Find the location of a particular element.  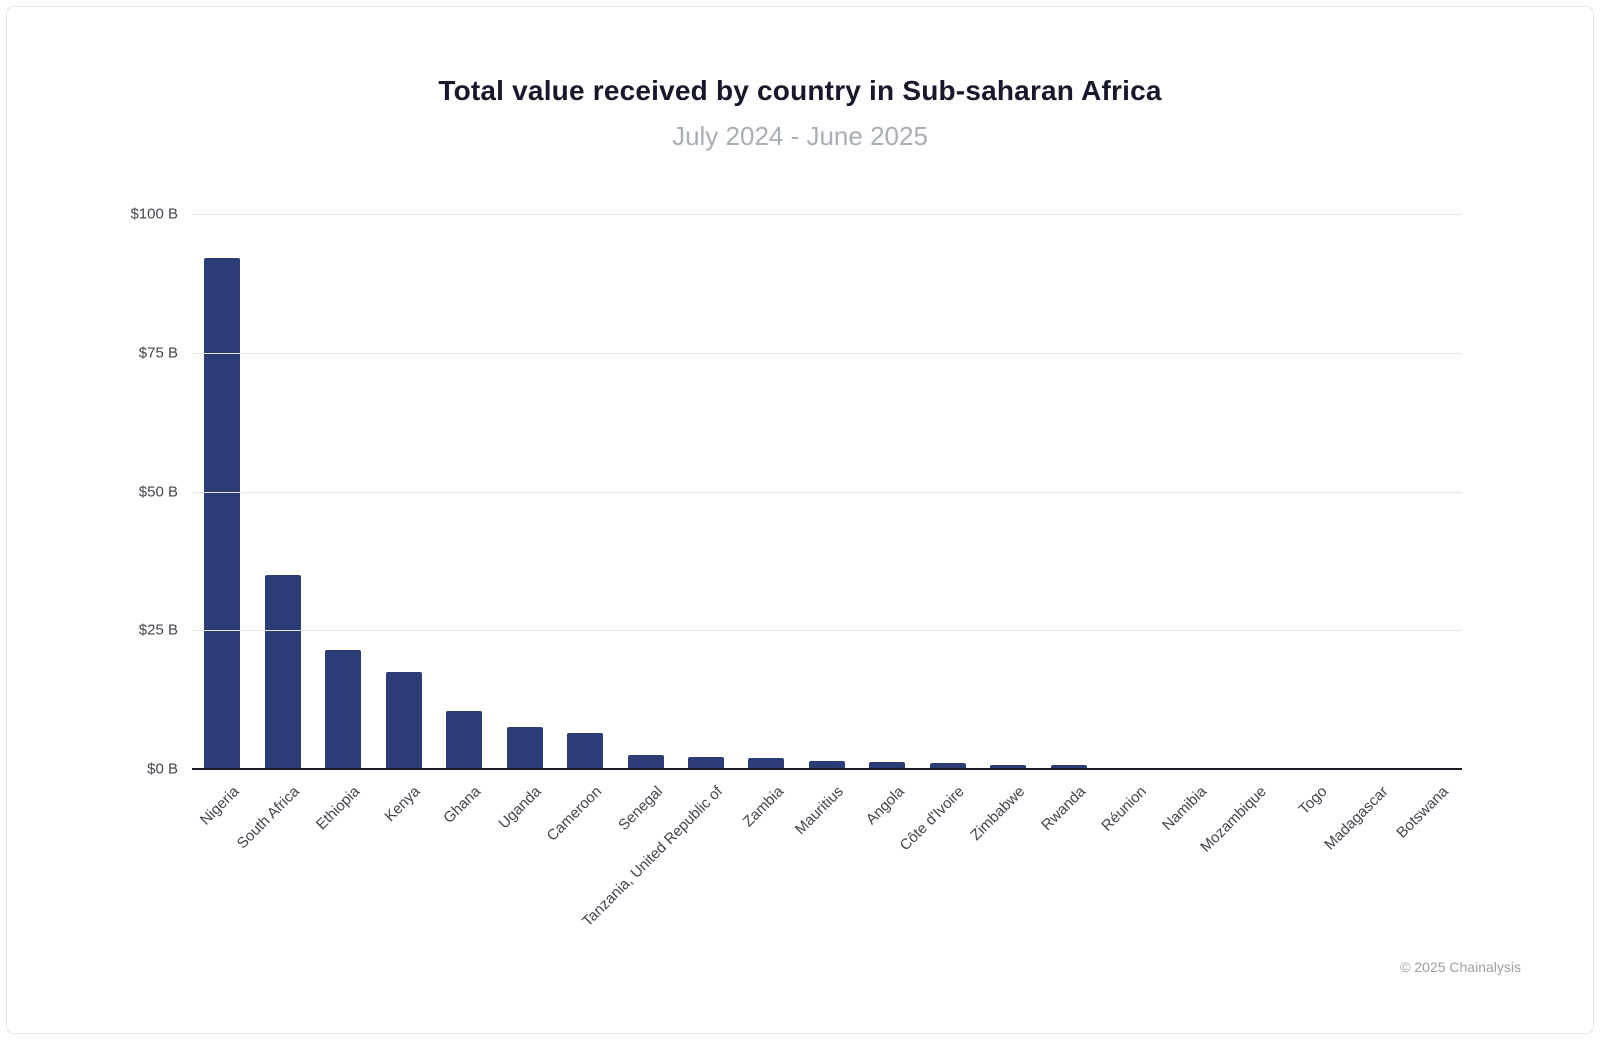

chart-subtitle: July 2024 - June 2025 is located at coordinates (800, 136).